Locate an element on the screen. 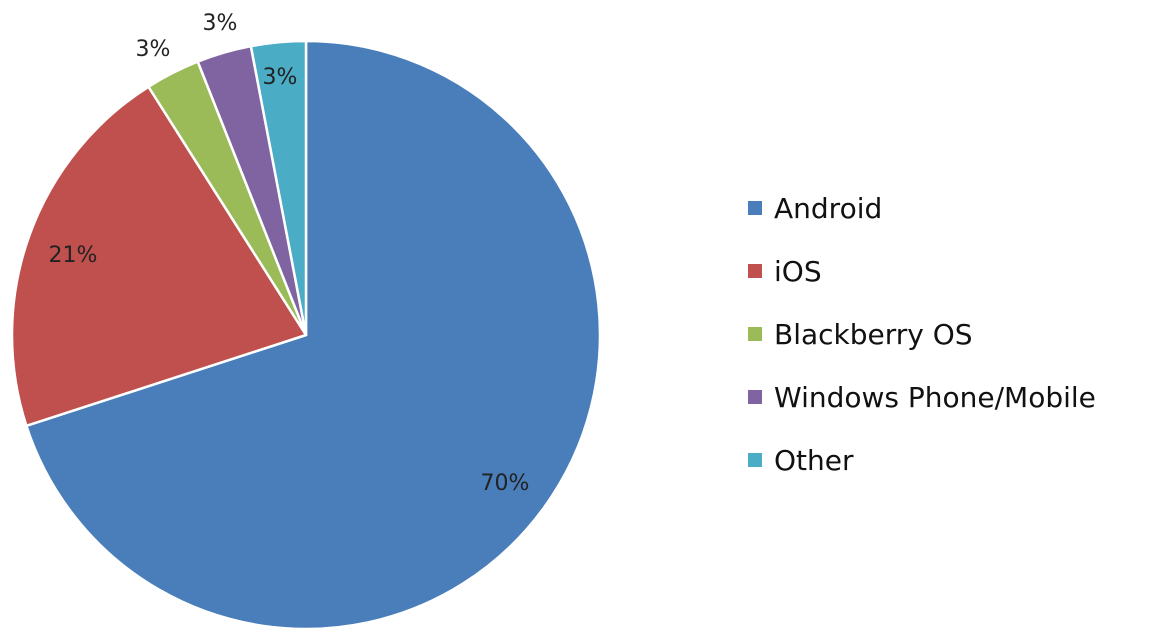  pie-slice-ios is located at coordinates (159, 256).